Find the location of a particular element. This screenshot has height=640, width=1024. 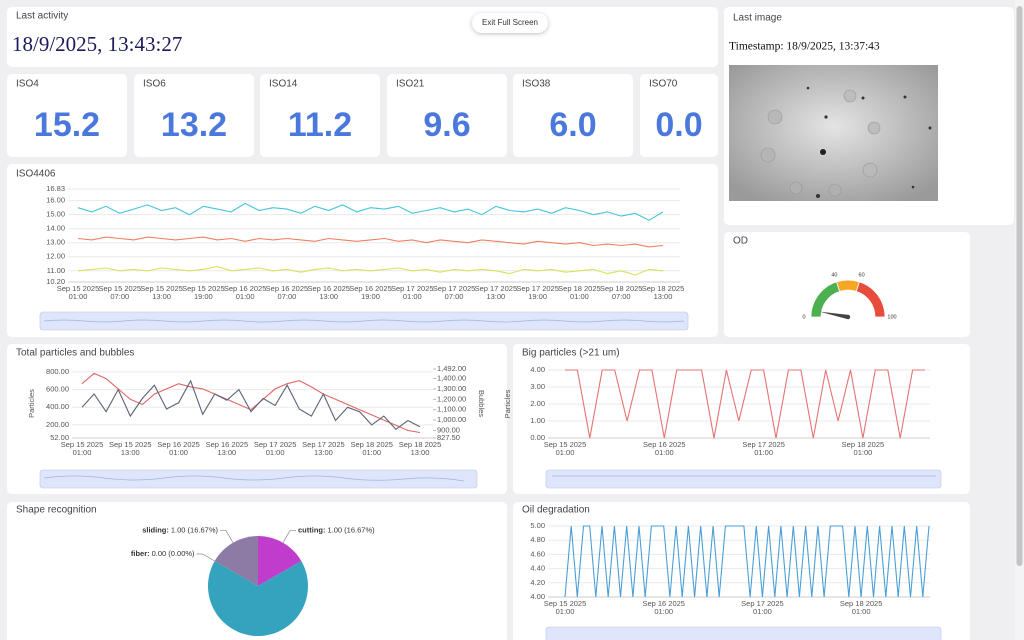

iso-value: 0.0 is located at coordinates (678, 125).